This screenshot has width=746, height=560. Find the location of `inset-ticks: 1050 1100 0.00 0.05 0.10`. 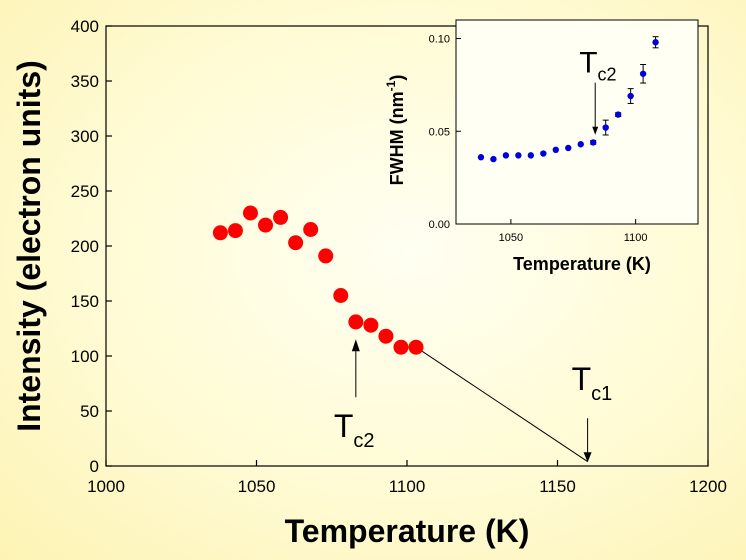

inset-ticks: 1050 1100 0.00 0.05 0.10 is located at coordinates (538, 139).